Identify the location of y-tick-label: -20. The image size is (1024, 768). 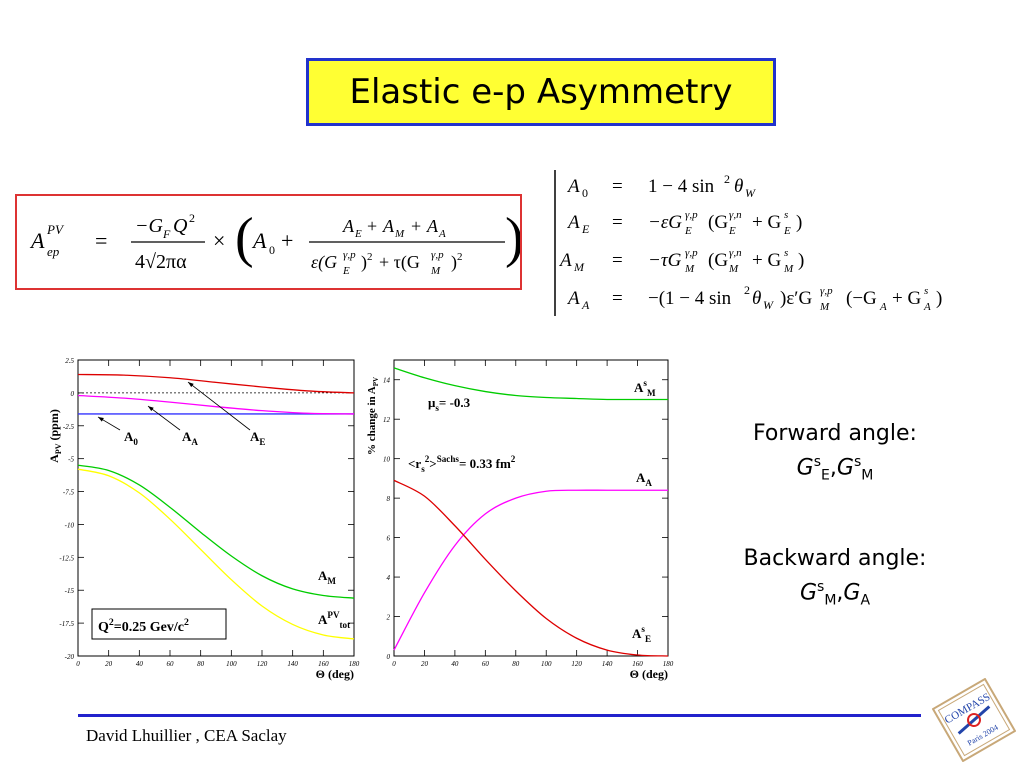
(70, 657).